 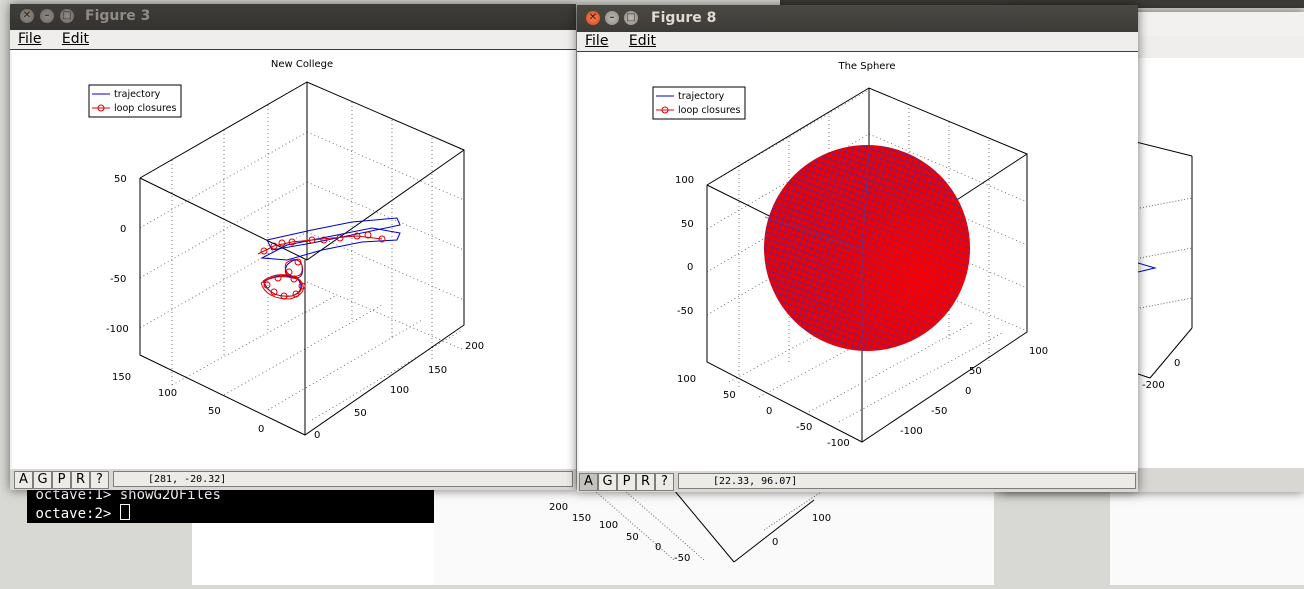 What do you see at coordinates (658, 547) in the screenshot?
I see `bottom-ytick: 0` at bounding box center [658, 547].